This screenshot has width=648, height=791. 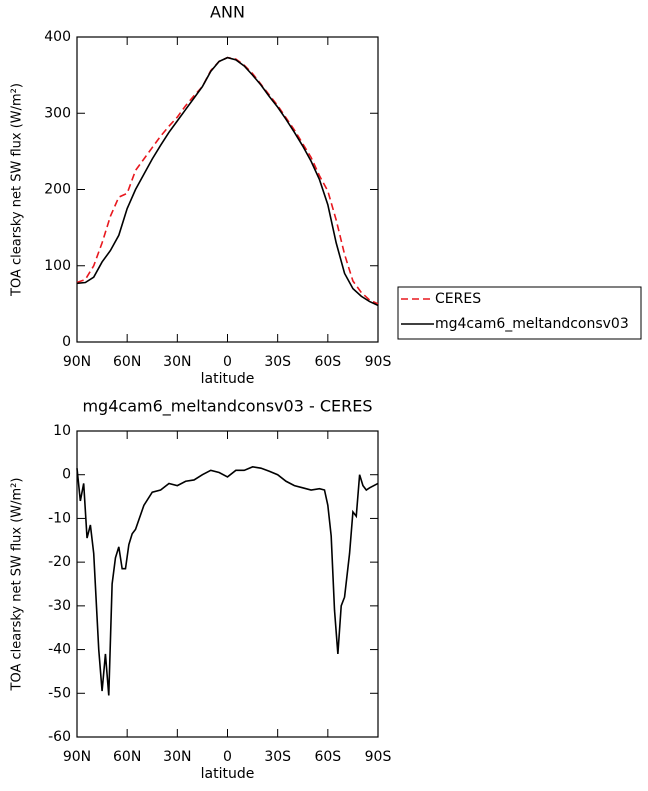 I want to click on y-tick-label: 200, so click(x=57, y=190).